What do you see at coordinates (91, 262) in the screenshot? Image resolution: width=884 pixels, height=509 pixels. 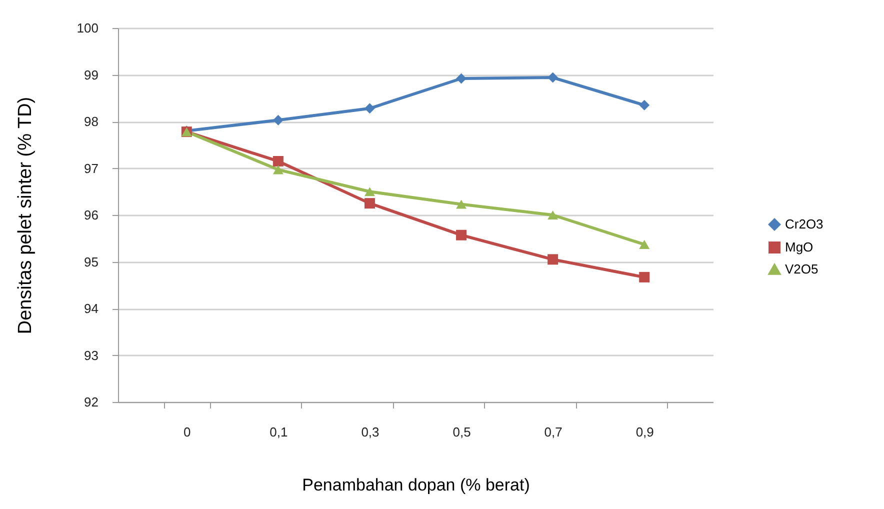 I see `y-tick-label: 95` at bounding box center [91, 262].